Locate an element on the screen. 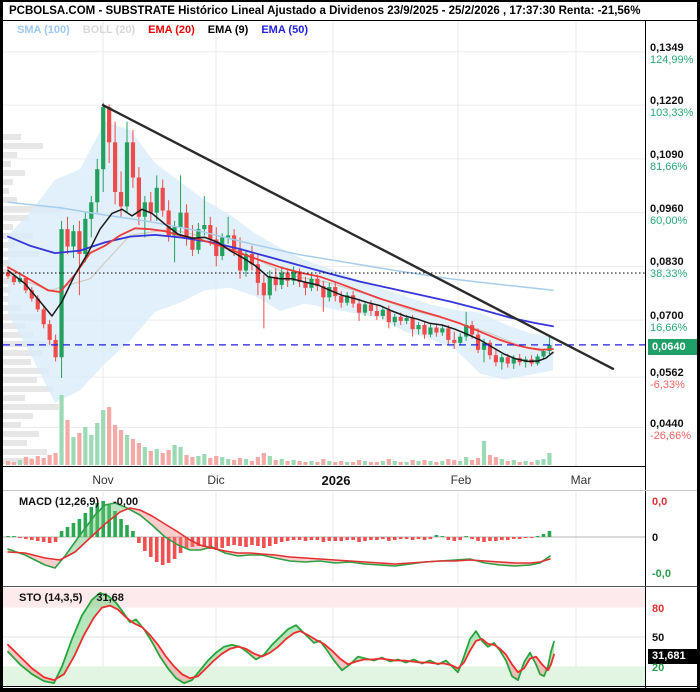 This screenshot has width=700, height=692. y-axis-label: 0,0562 -6,33% is located at coordinates (667, 379).